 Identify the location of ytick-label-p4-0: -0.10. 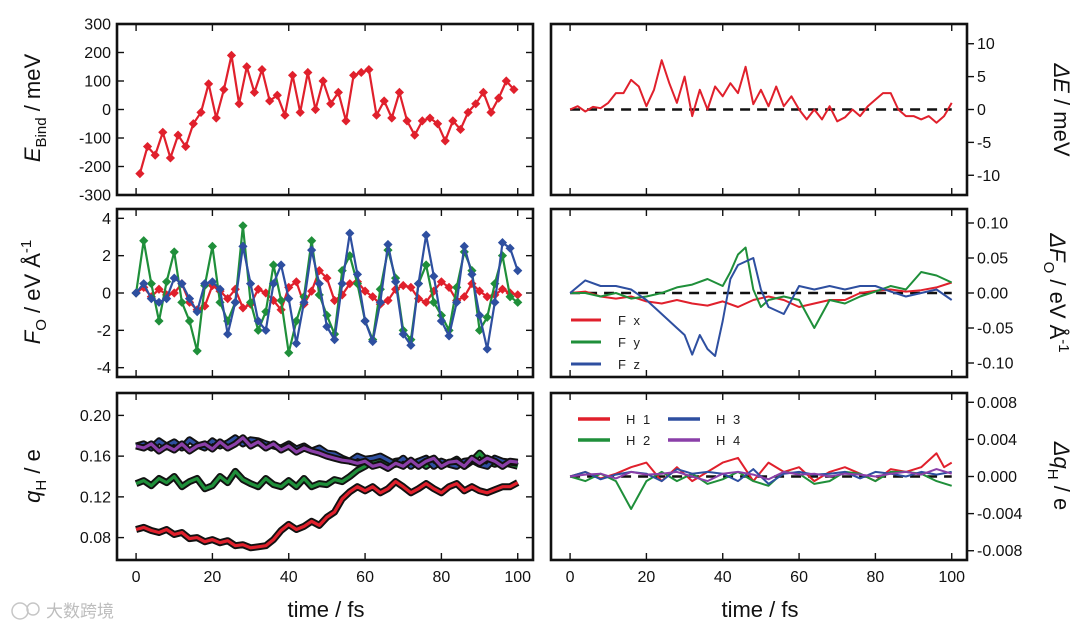
(995, 364).